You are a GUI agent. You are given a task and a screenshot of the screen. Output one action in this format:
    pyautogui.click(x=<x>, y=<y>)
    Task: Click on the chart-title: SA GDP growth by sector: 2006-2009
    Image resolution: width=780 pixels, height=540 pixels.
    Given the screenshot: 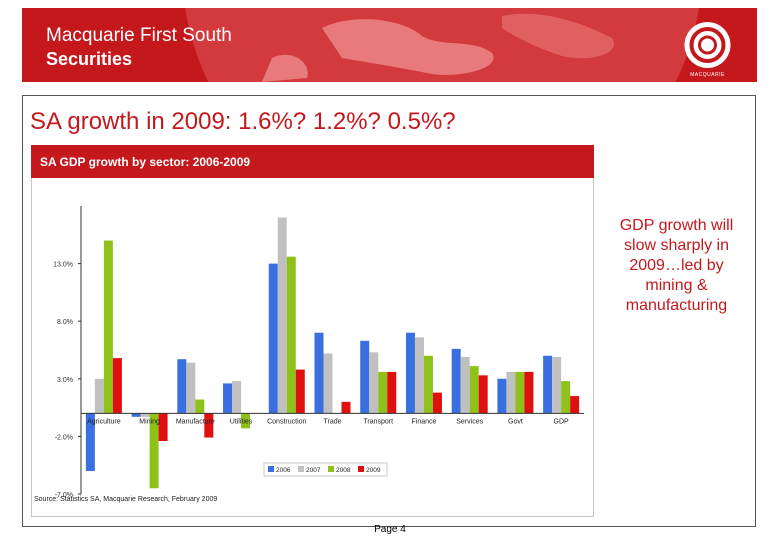 What is the action you would take?
    pyautogui.click(x=145, y=162)
    